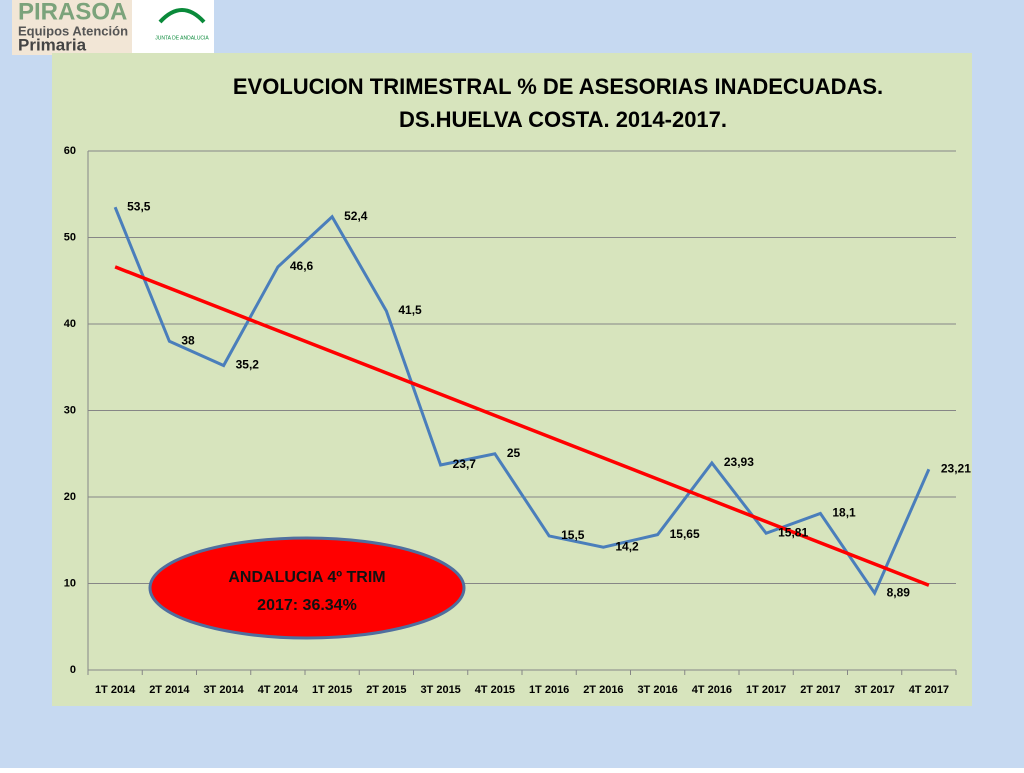 The width and height of the screenshot is (1024, 773). What do you see at coordinates (70, 237) in the screenshot?
I see `y-tick-label: 50` at bounding box center [70, 237].